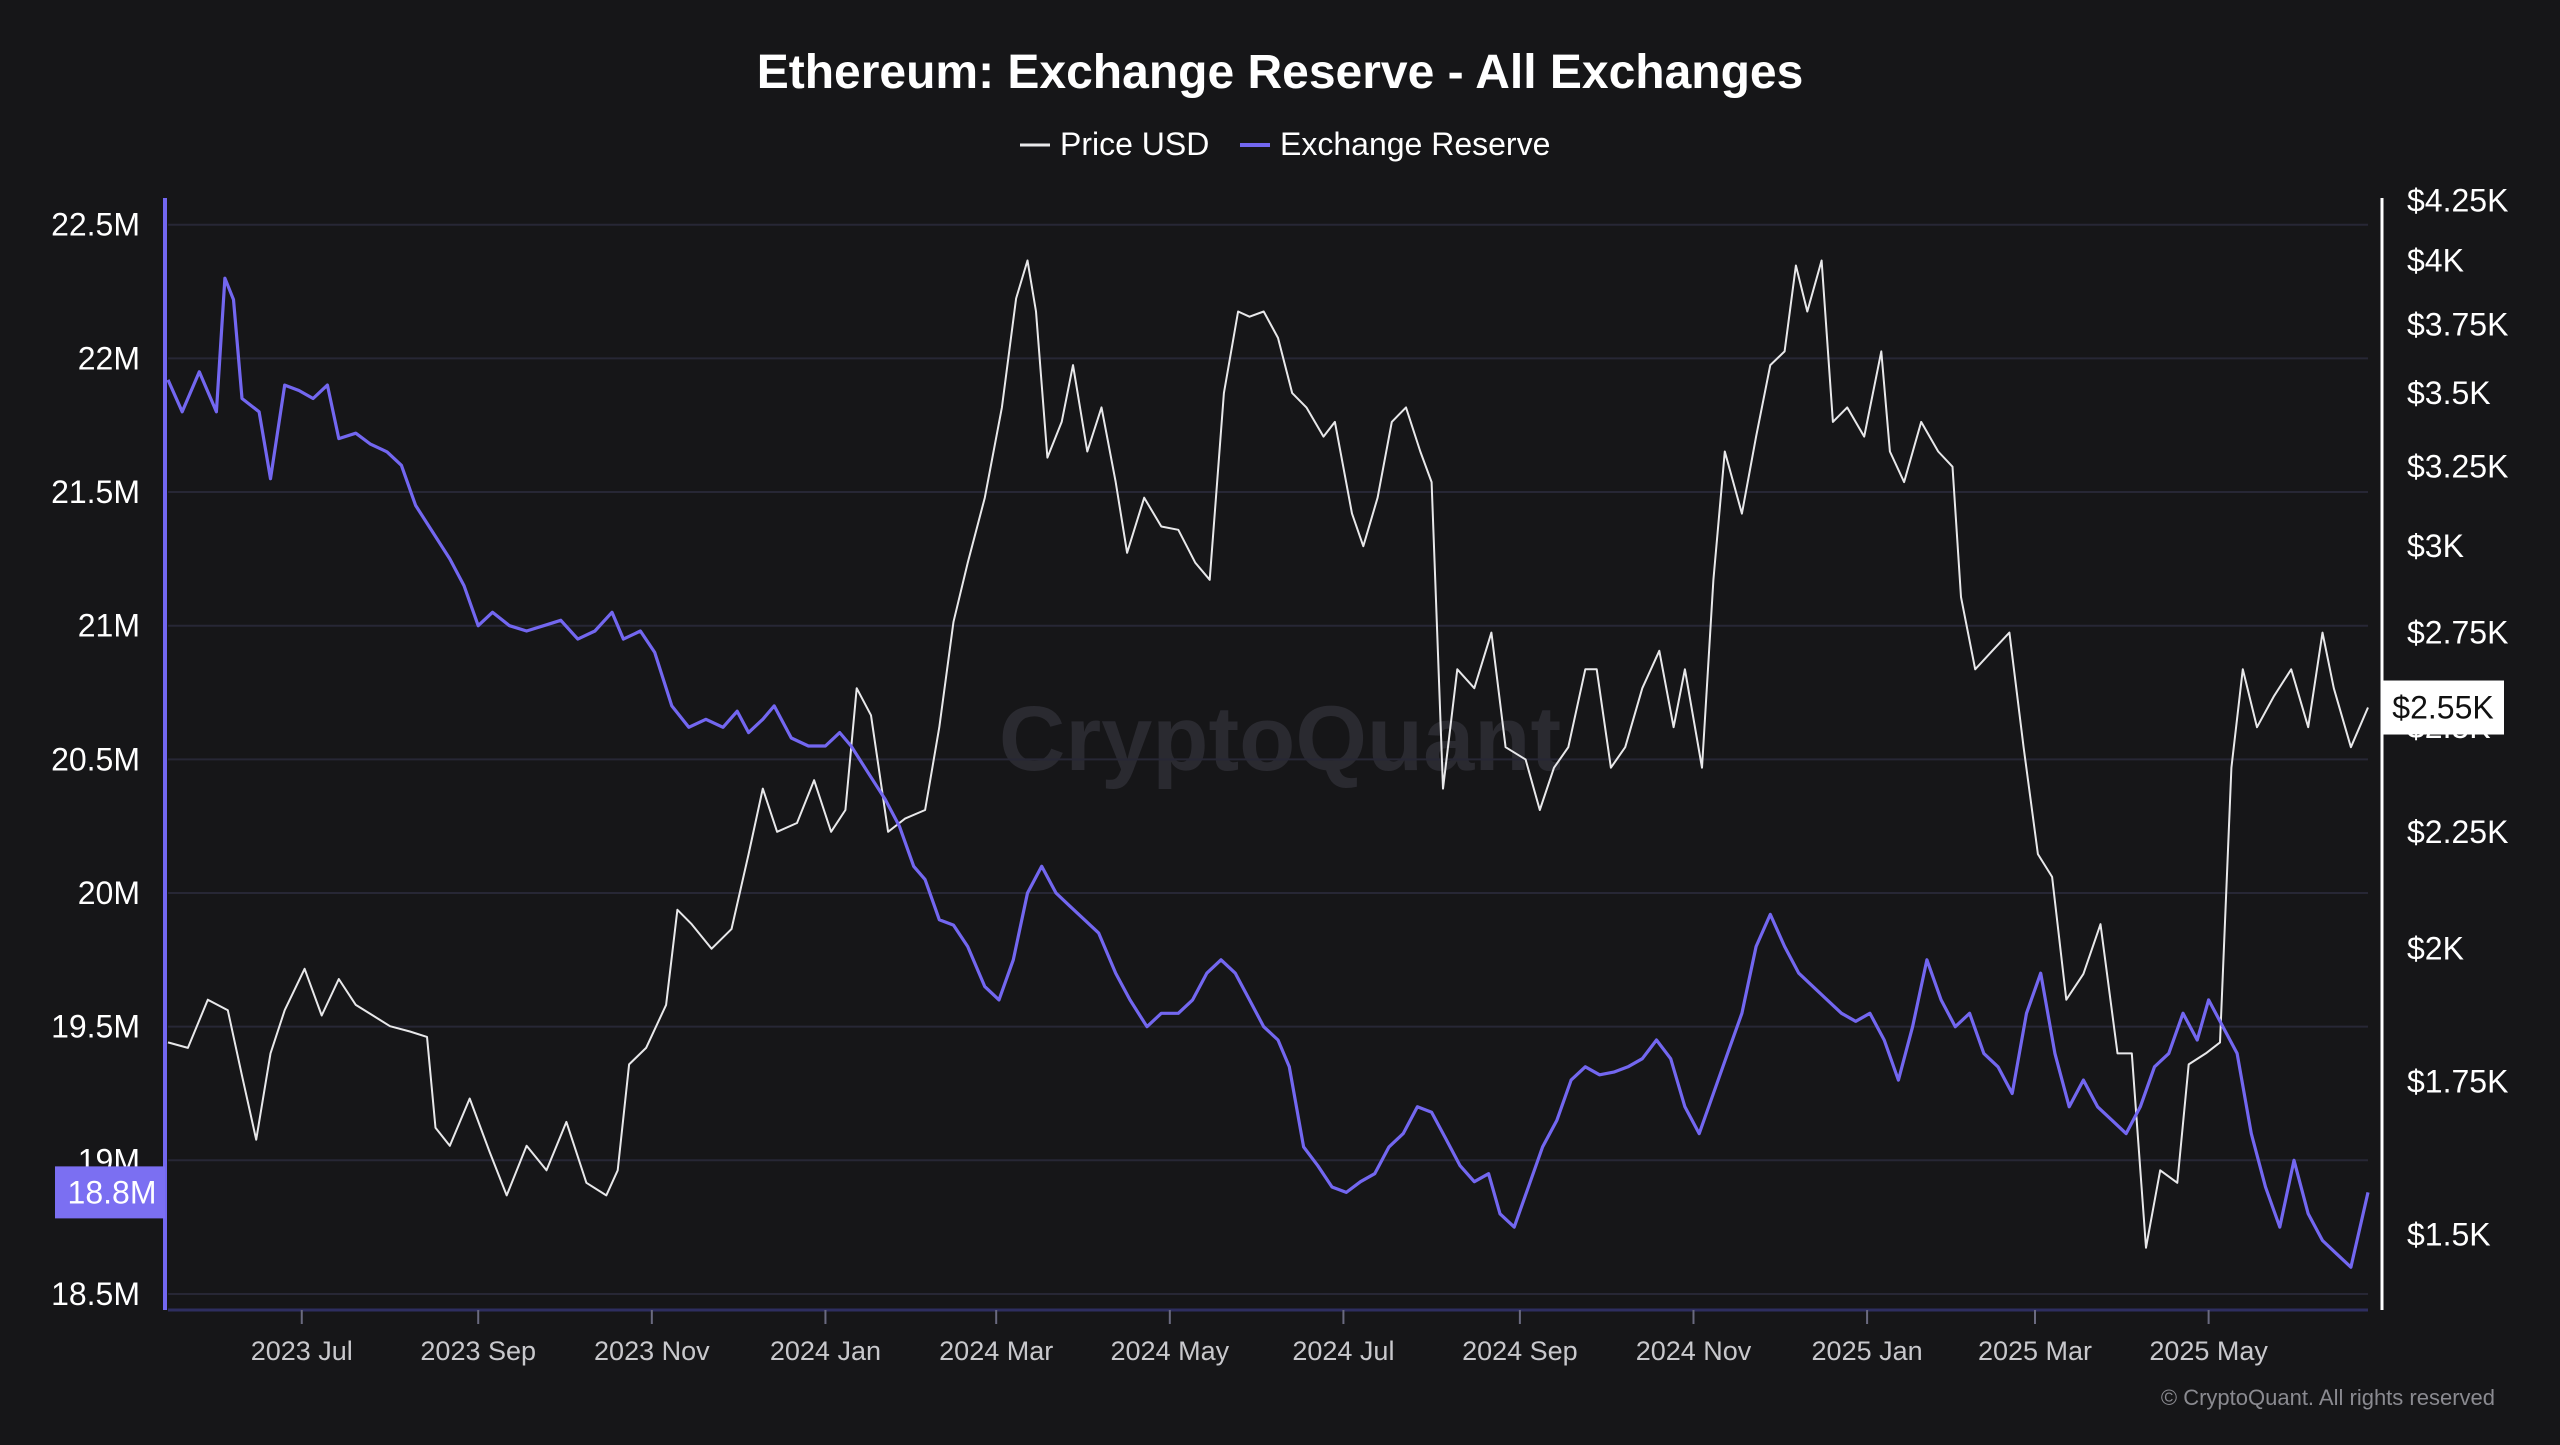  I want to click on x-tick-label: 2024 May, so click(1170, 1351).